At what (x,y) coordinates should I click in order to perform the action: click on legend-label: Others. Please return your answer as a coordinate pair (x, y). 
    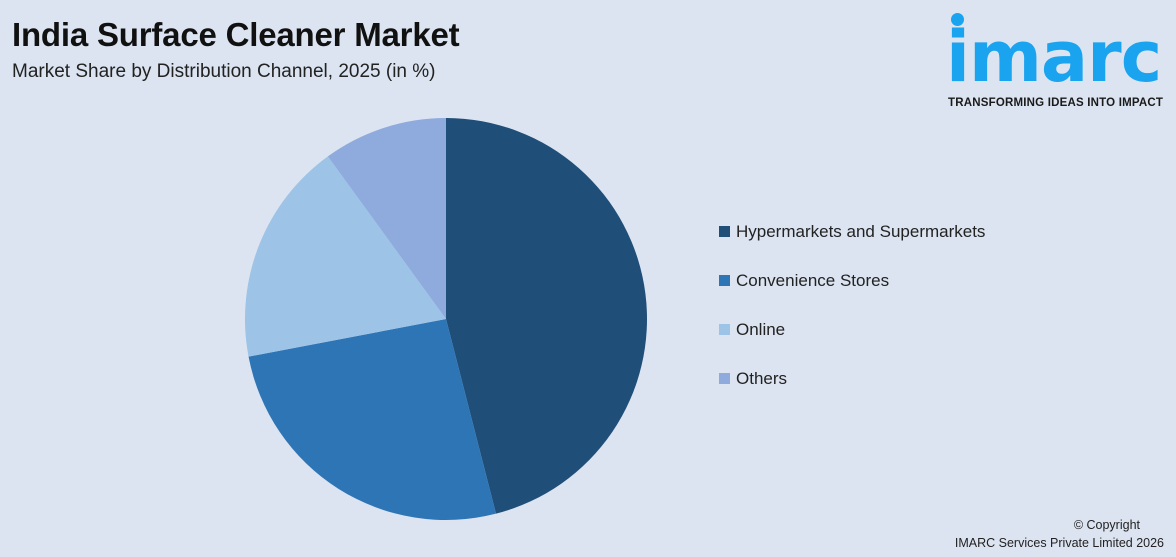
    Looking at the image, I should click on (762, 378).